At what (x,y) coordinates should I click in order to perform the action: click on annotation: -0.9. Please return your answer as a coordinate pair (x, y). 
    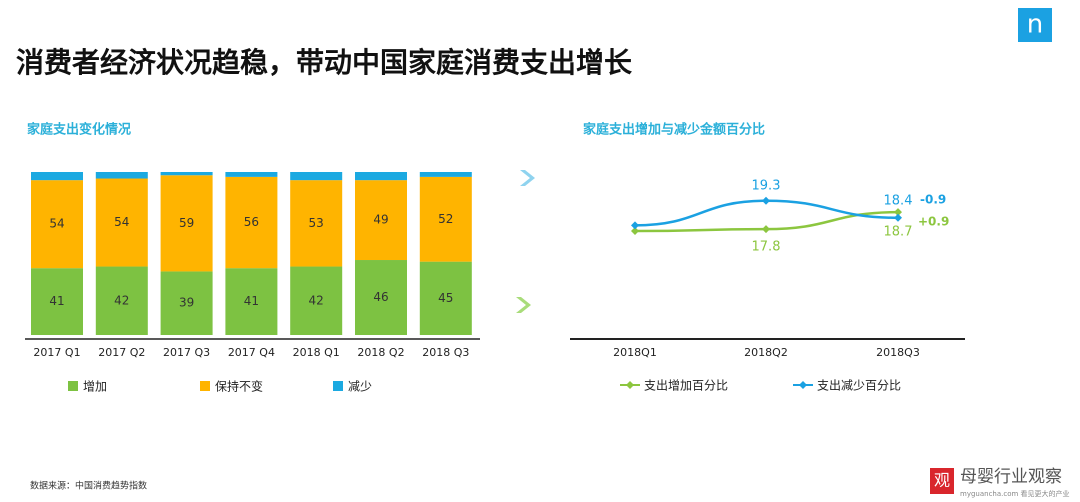
    Looking at the image, I should click on (933, 200).